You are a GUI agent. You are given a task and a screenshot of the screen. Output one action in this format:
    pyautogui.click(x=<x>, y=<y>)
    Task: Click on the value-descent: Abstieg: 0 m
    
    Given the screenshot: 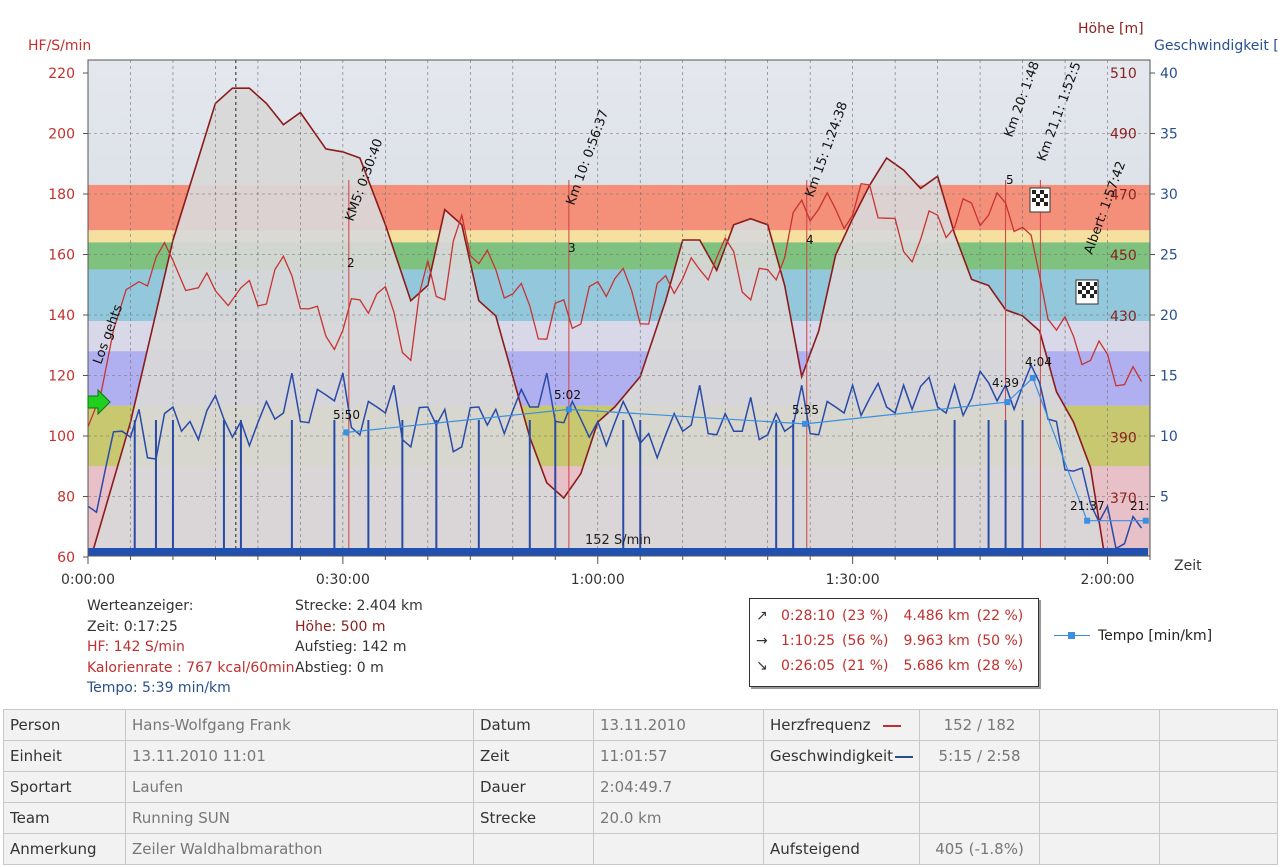 What is the action you would take?
    pyautogui.click(x=339, y=667)
    